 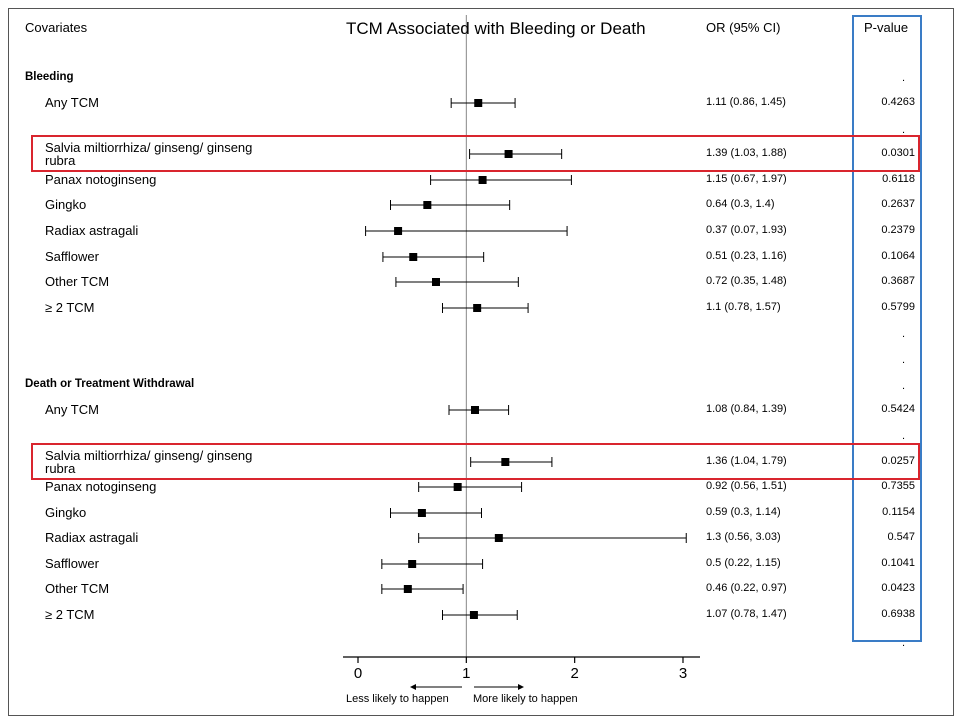 What do you see at coordinates (898, 409) in the screenshot?
I see `p-value: 0.5424` at bounding box center [898, 409].